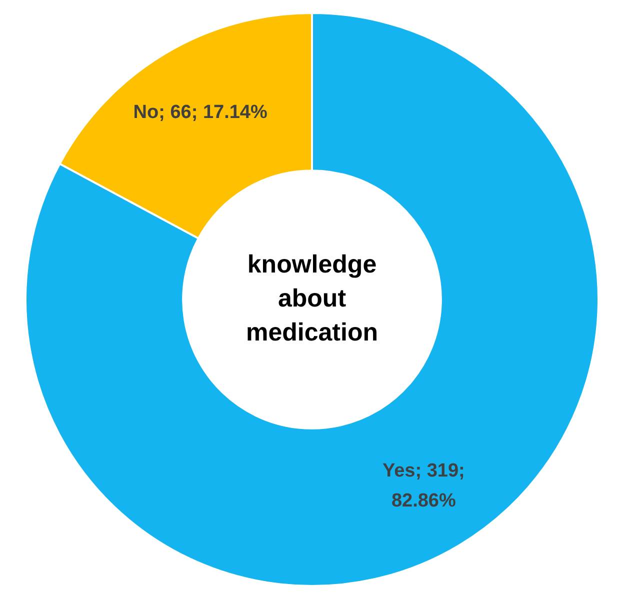 Image resolution: width=624 pixels, height=599 pixels. Describe the element at coordinates (312, 298) in the screenshot. I see `text: knowledge about medication` at that location.